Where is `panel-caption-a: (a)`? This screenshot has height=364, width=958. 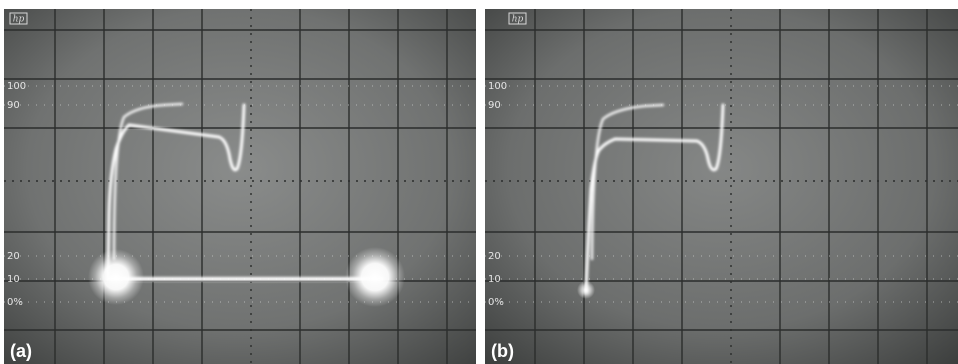
panel-caption-a: (a) is located at coordinates (21, 351).